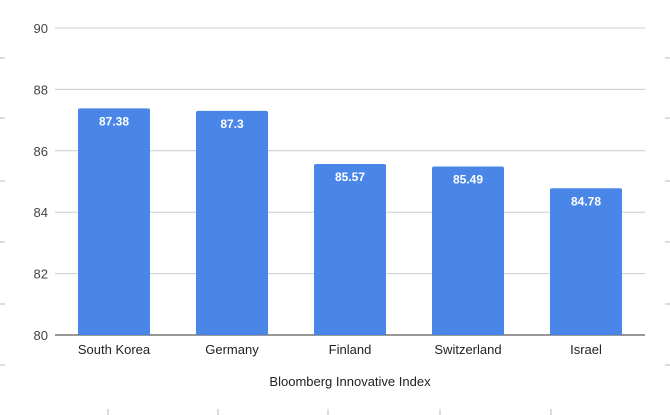  What do you see at coordinates (586, 349) in the screenshot?
I see `x-tick-label: Israel` at bounding box center [586, 349].